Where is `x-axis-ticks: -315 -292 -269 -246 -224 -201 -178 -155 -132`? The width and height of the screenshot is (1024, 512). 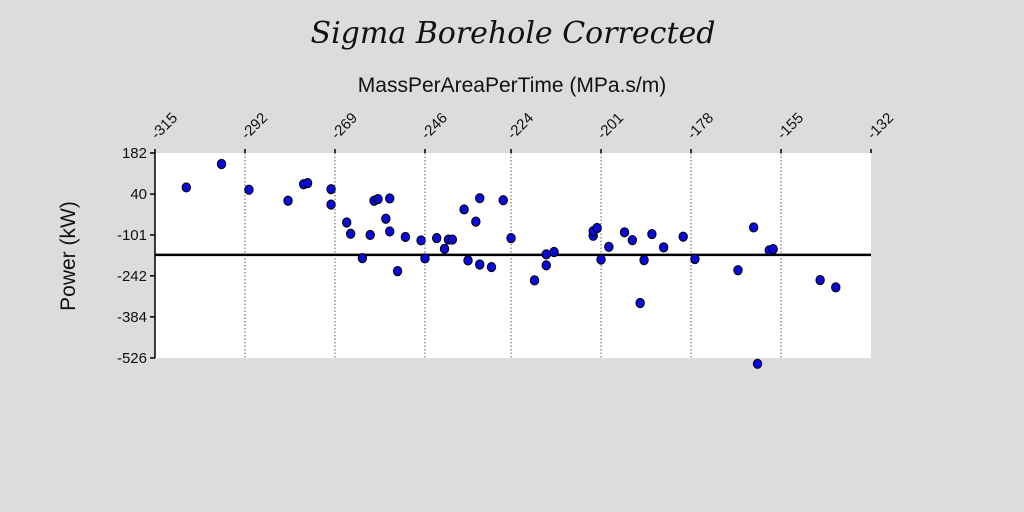
x-axis-ticks: -315 -292 -269 -246 -224 -201 -178 -155 -132 is located at coordinates (522, 131).